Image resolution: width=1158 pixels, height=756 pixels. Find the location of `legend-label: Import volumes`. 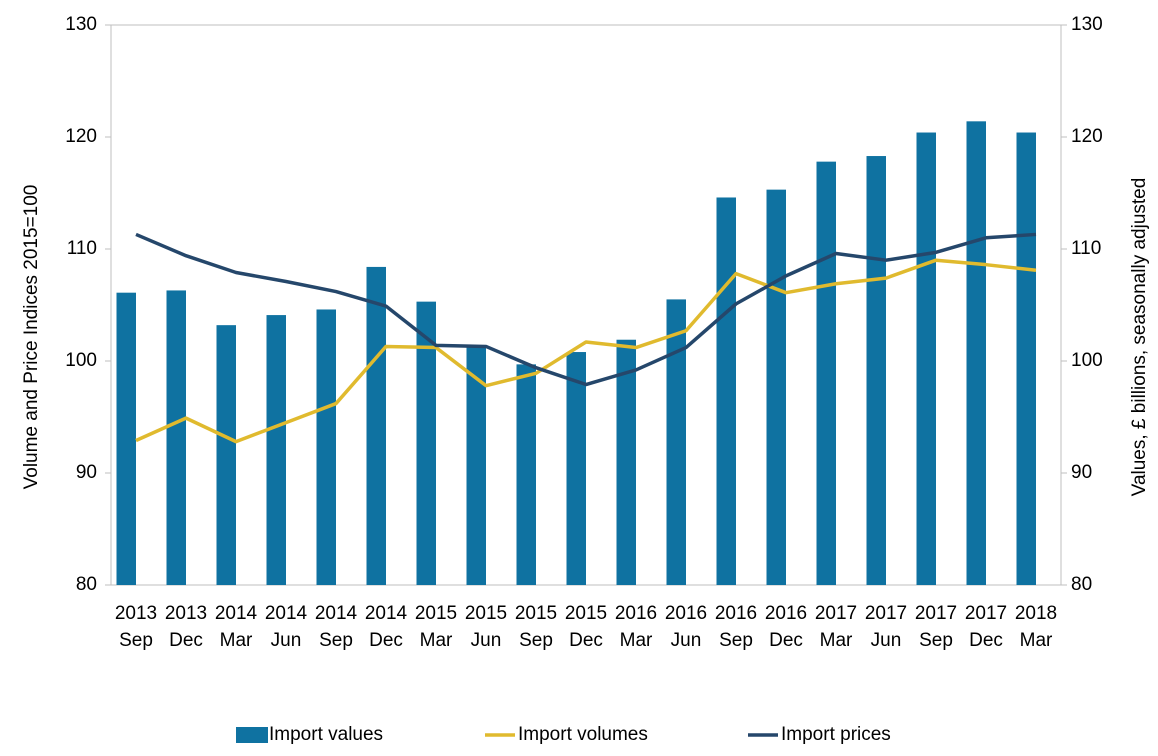

legend-label: Import volumes is located at coordinates (583, 734).